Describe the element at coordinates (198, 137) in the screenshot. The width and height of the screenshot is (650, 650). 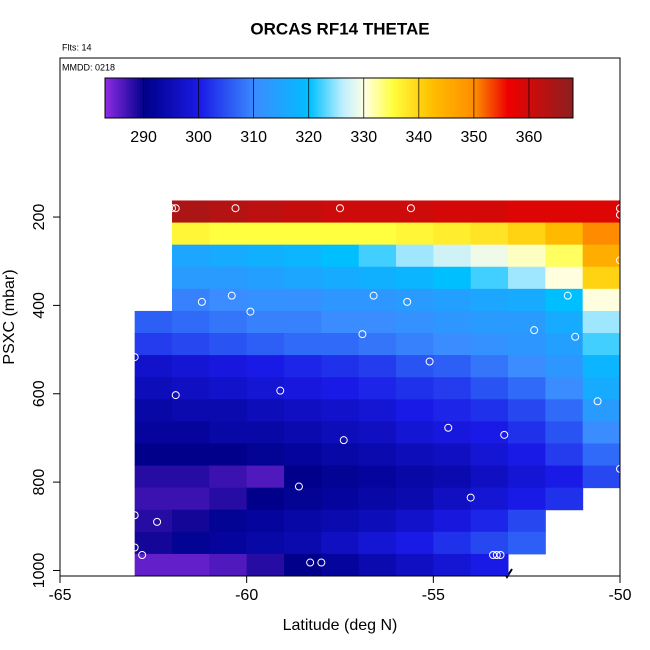
I see `colorbar-tick-label: 300` at that location.